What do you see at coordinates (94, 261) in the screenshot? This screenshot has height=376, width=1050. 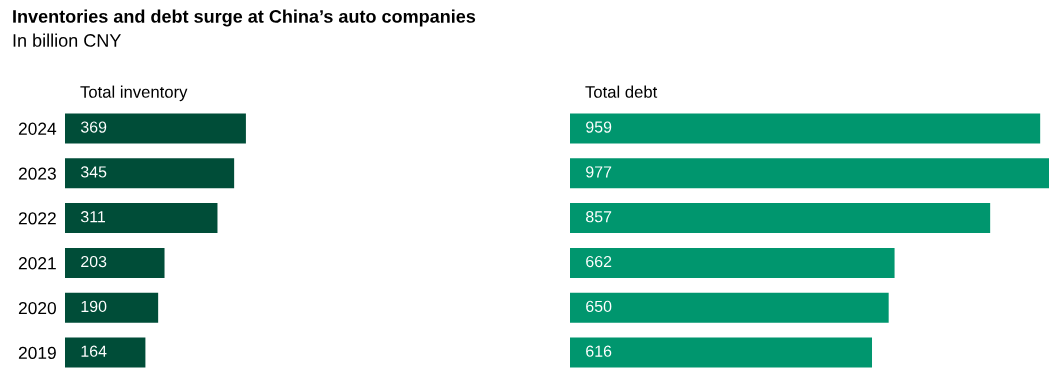 I see `data-label: 203` at bounding box center [94, 261].